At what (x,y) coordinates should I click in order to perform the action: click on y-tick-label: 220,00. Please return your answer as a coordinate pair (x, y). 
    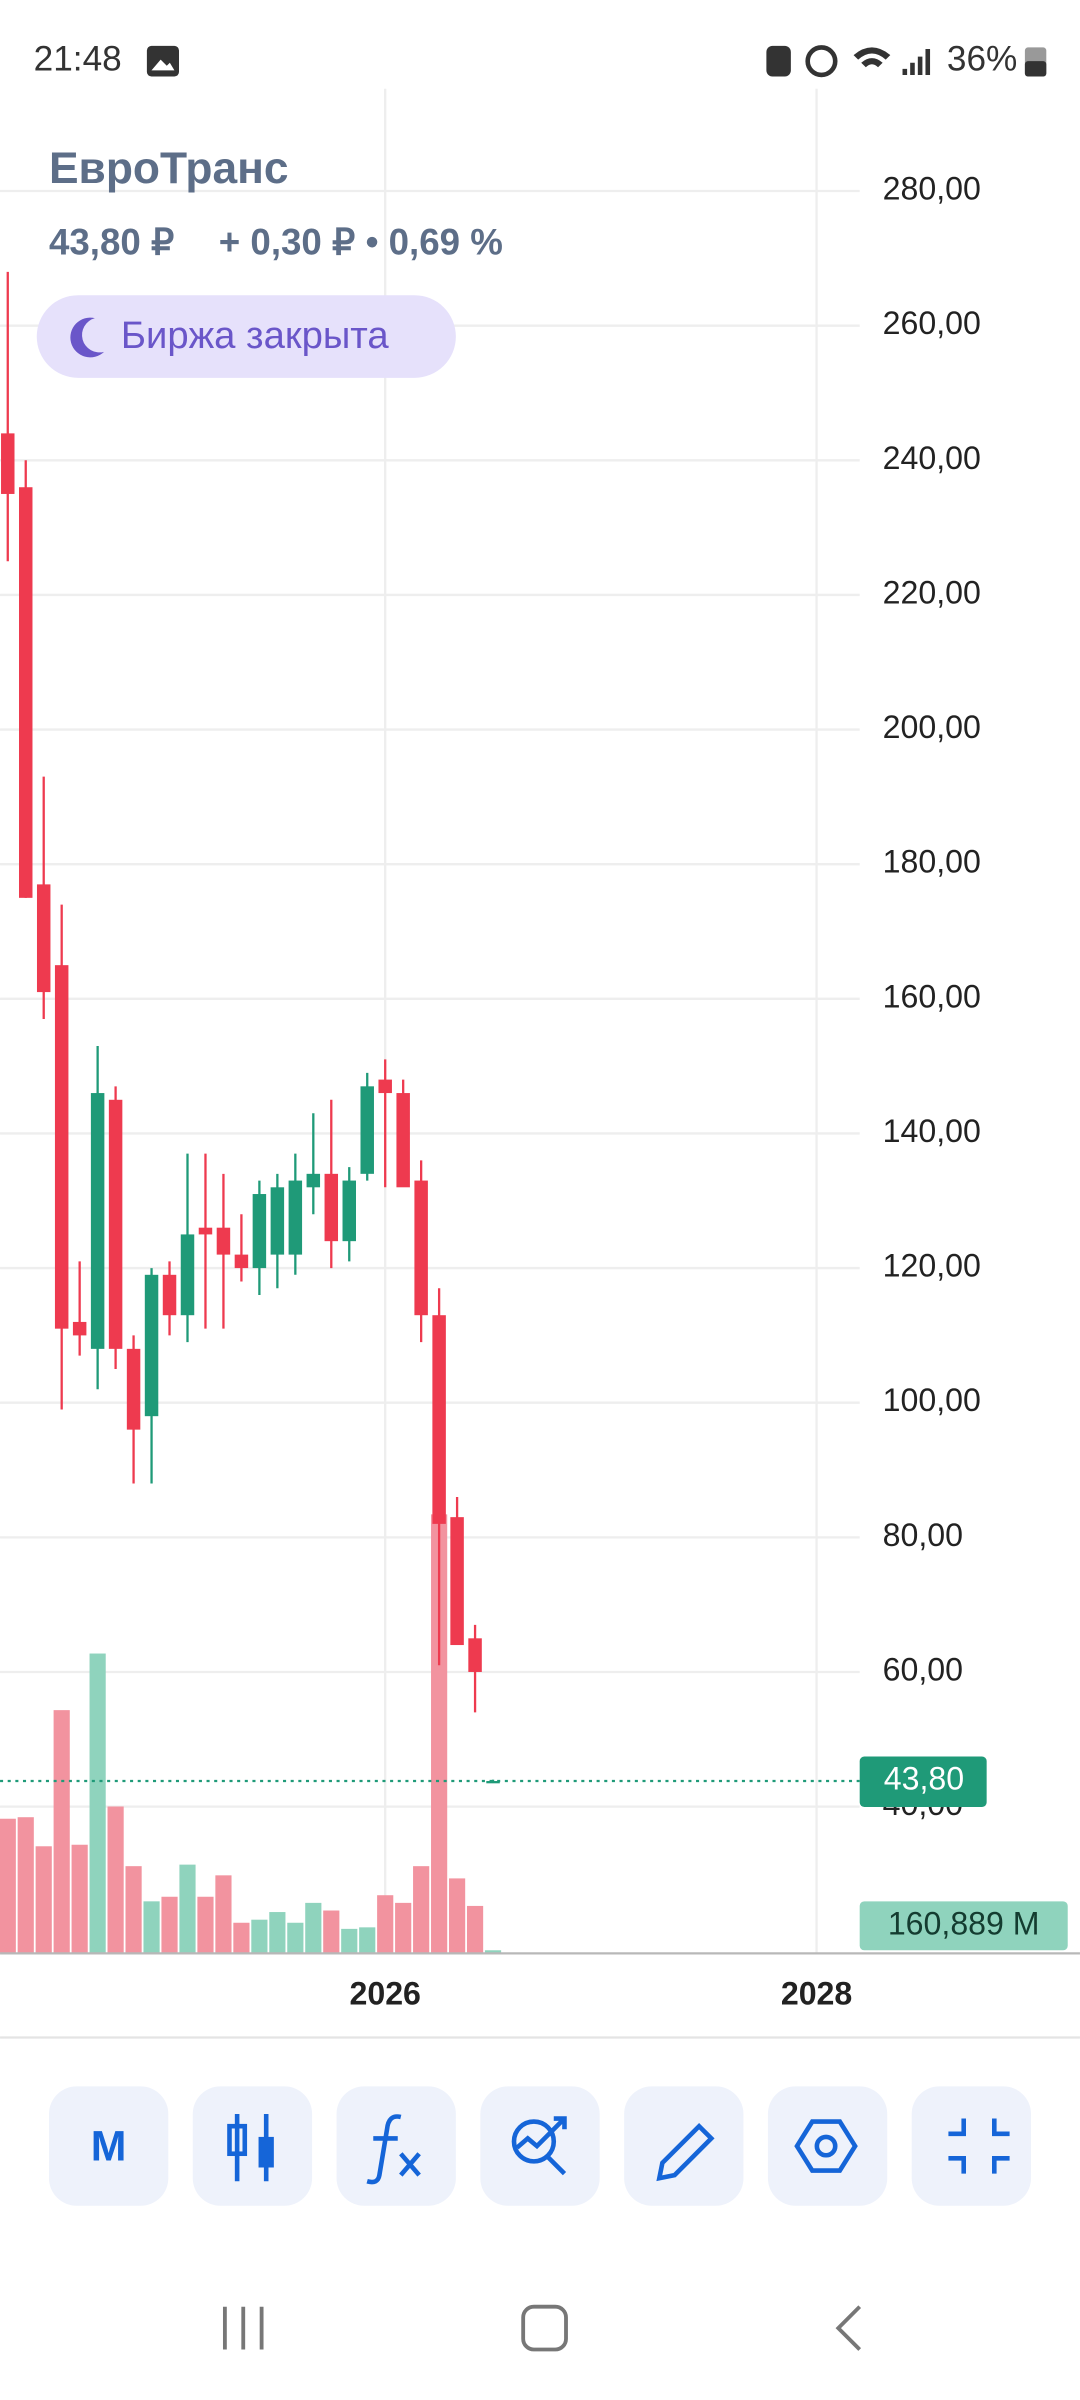
    Looking at the image, I should click on (932, 592).